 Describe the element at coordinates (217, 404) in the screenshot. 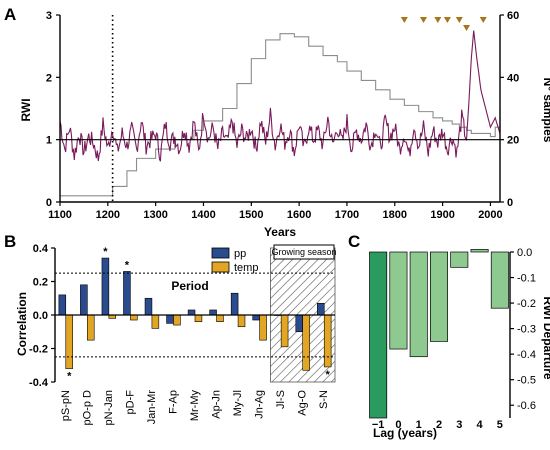

I see `category-label: Ap-Jn` at that location.